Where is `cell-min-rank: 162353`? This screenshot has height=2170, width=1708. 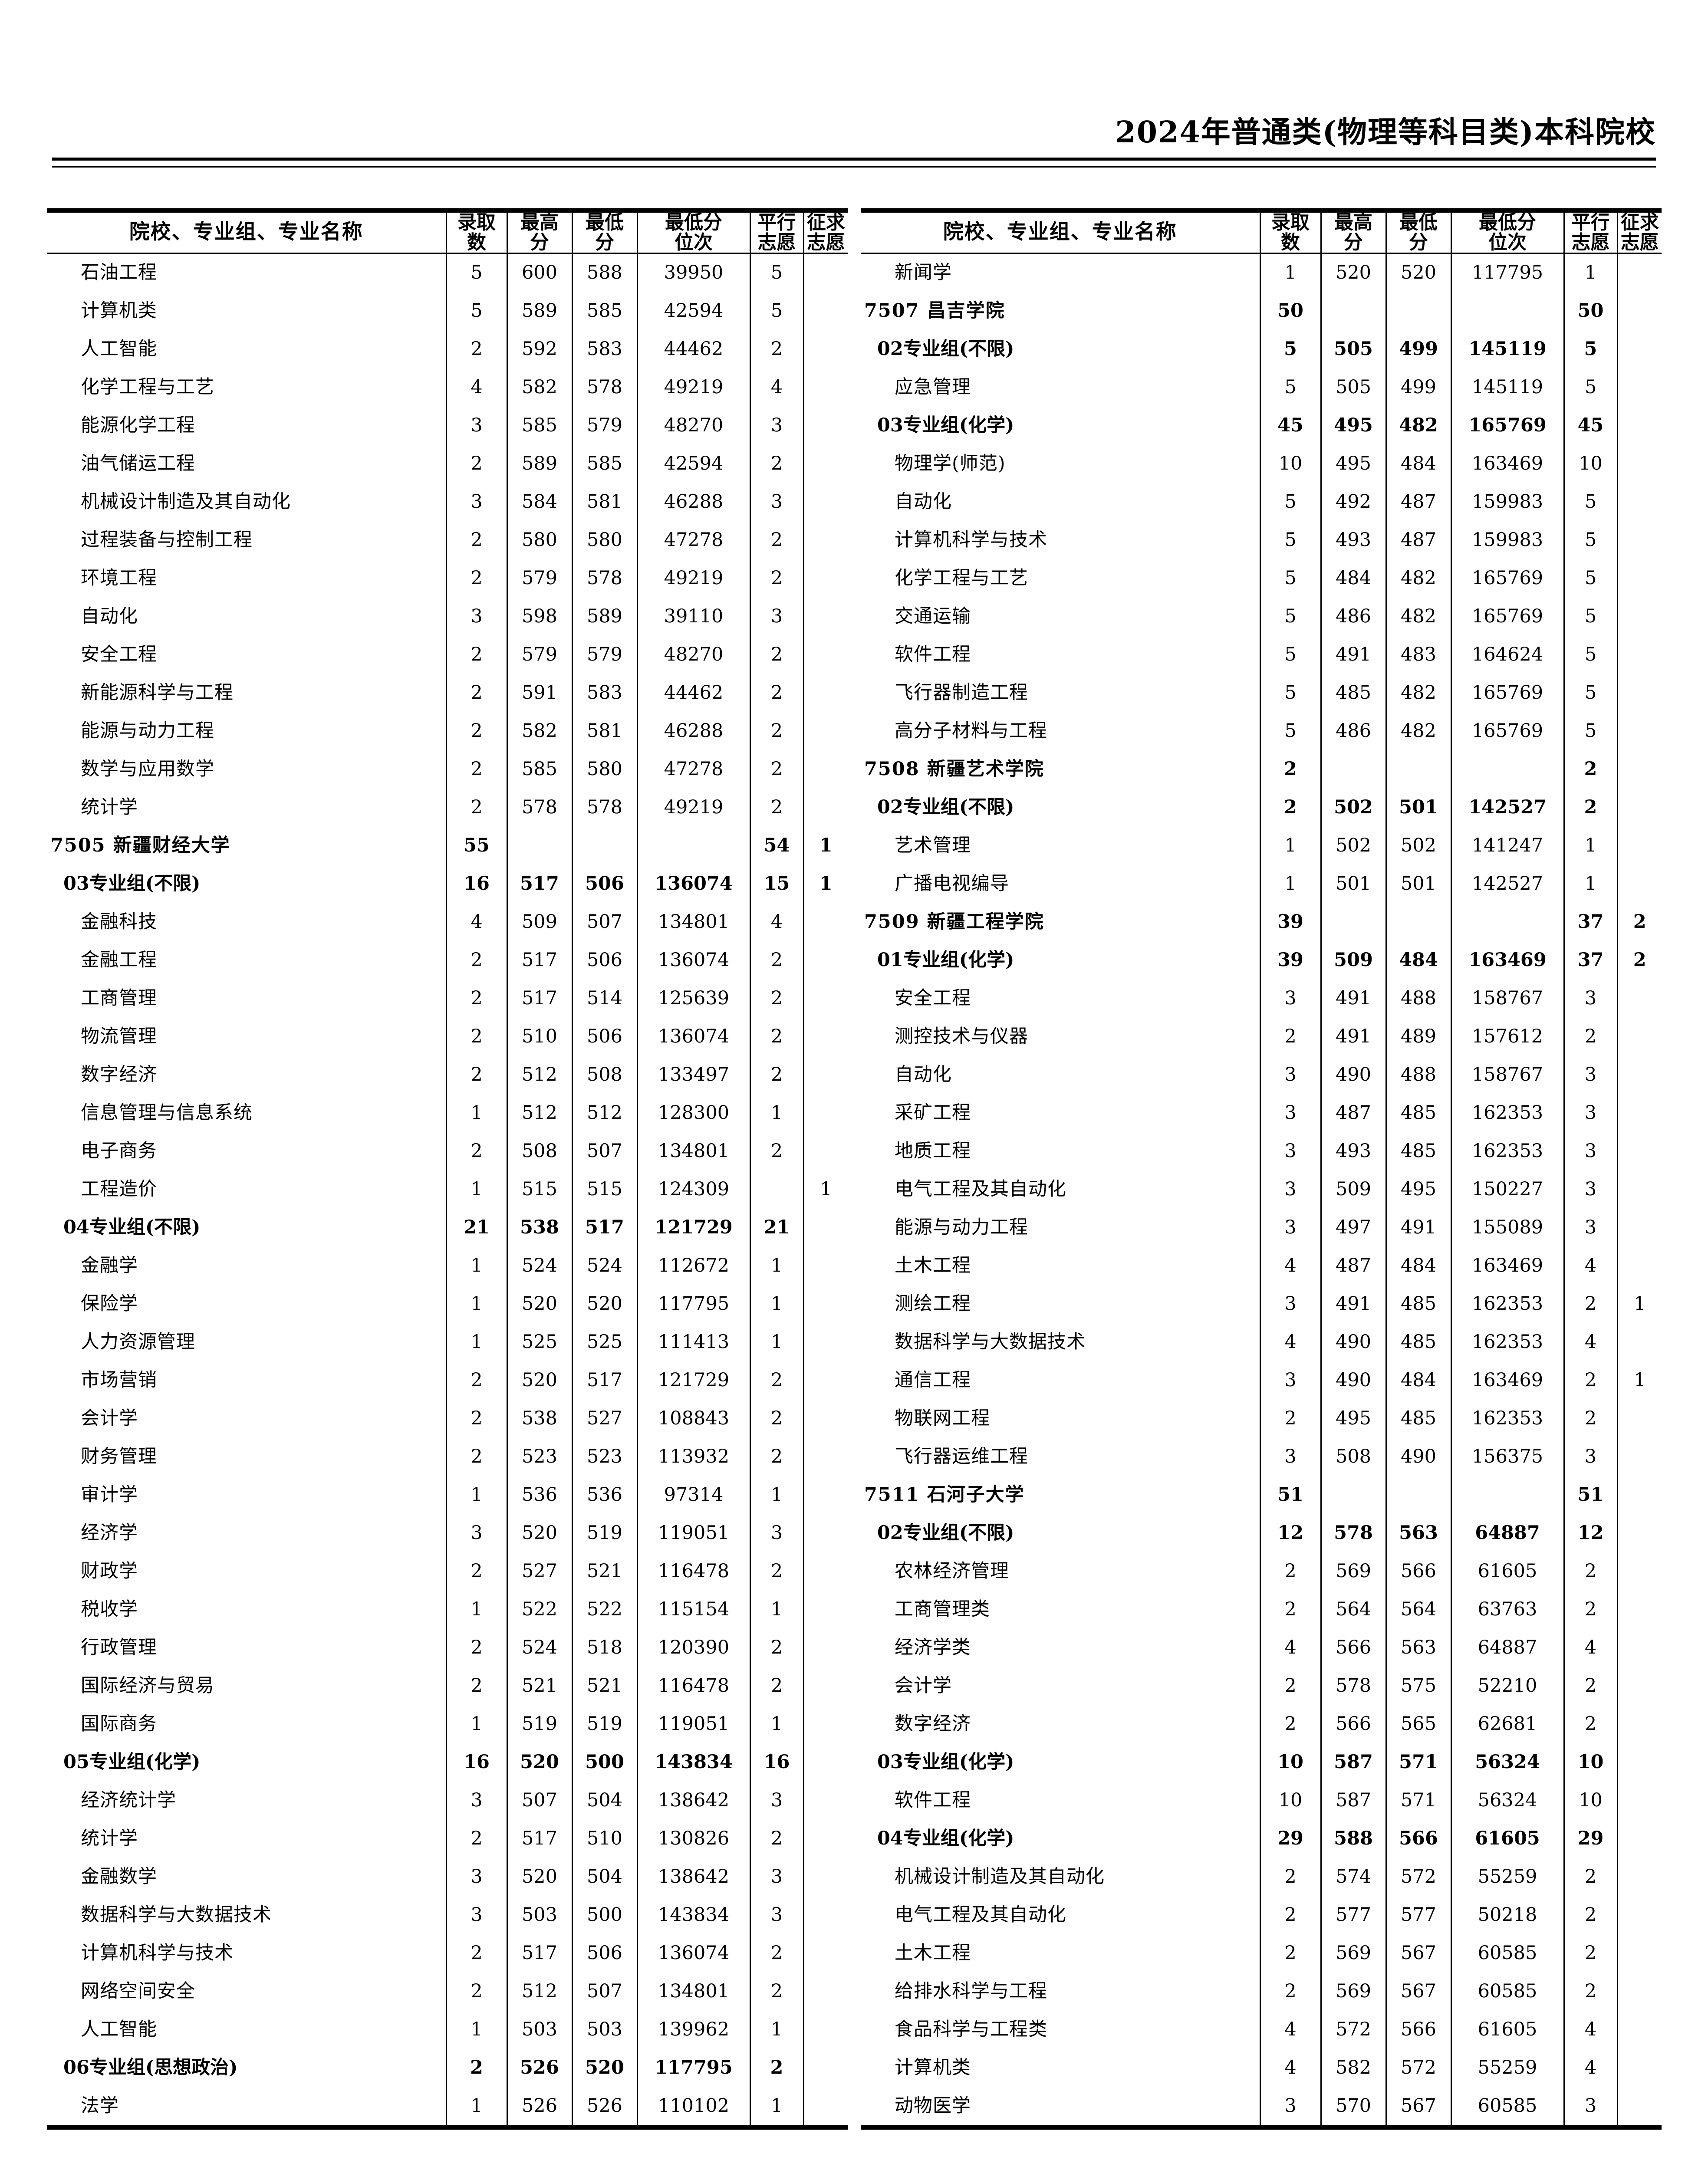 cell-min-rank: 162353 is located at coordinates (1507, 1151).